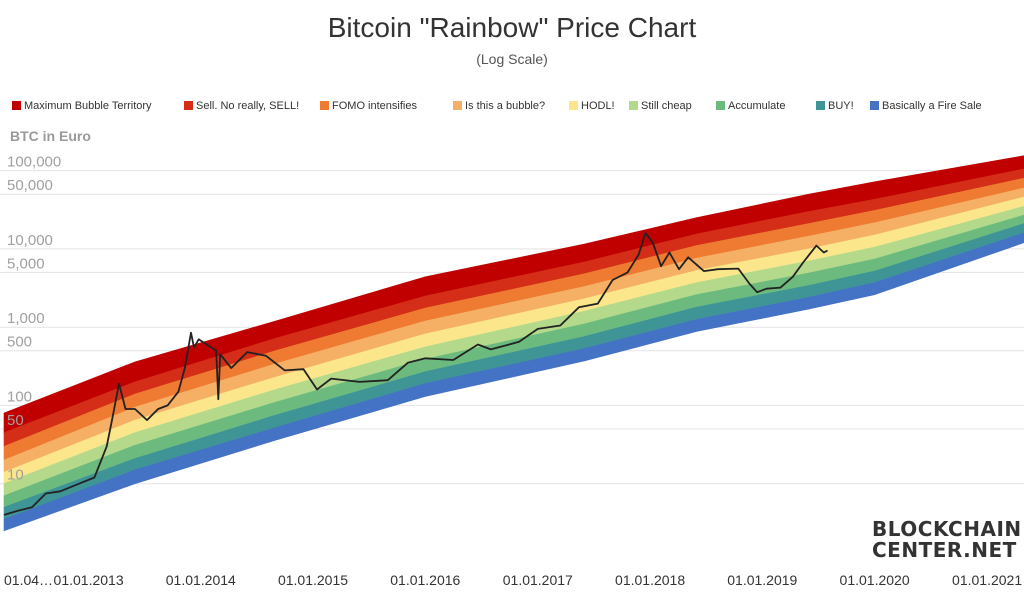 The width and height of the screenshot is (1024, 601). What do you see at coordinates (50, 136) in the screenshot?
I see `y-axis-label: BTC in Euro` at bounding box center [50, 136].